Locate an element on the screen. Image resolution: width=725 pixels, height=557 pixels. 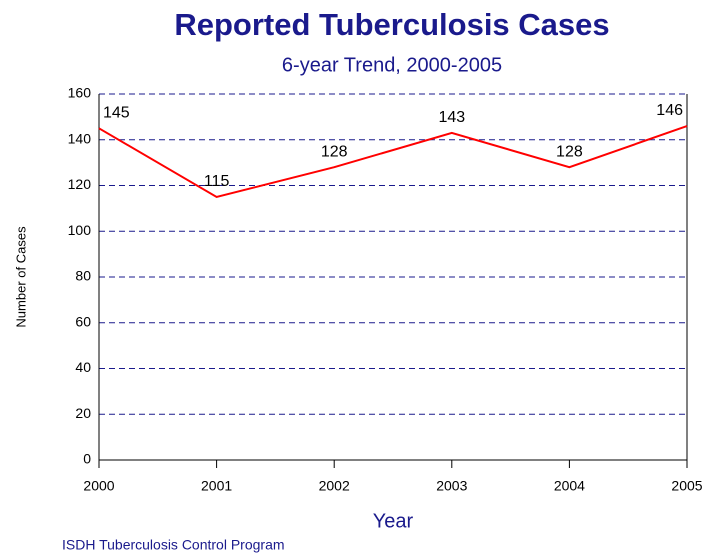
x-tick-label: 2003 is located at coordinates (451, 486).